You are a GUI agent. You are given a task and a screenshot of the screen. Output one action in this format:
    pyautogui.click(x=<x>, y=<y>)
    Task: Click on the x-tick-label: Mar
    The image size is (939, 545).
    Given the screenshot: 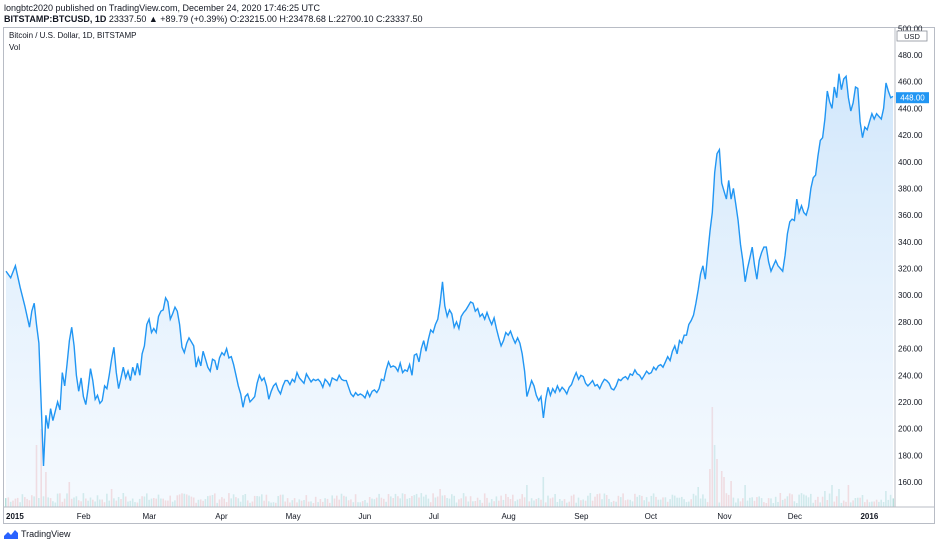 What is the action you would take?
    pyautogui.click(x=149, y=516)
    